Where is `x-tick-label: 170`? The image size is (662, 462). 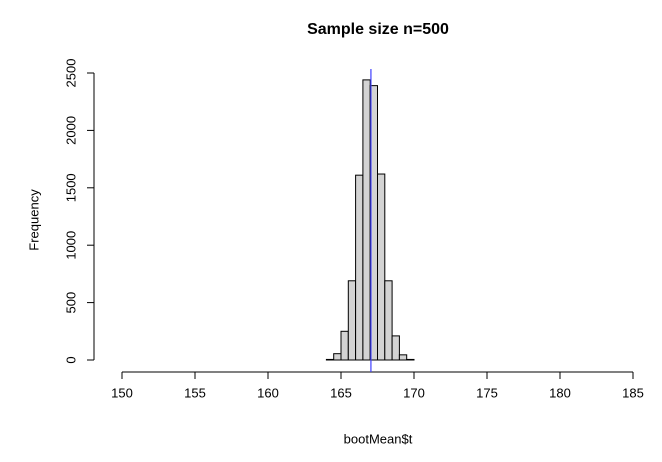 x-tick-label: 170 is located at coordinates (414, 392).